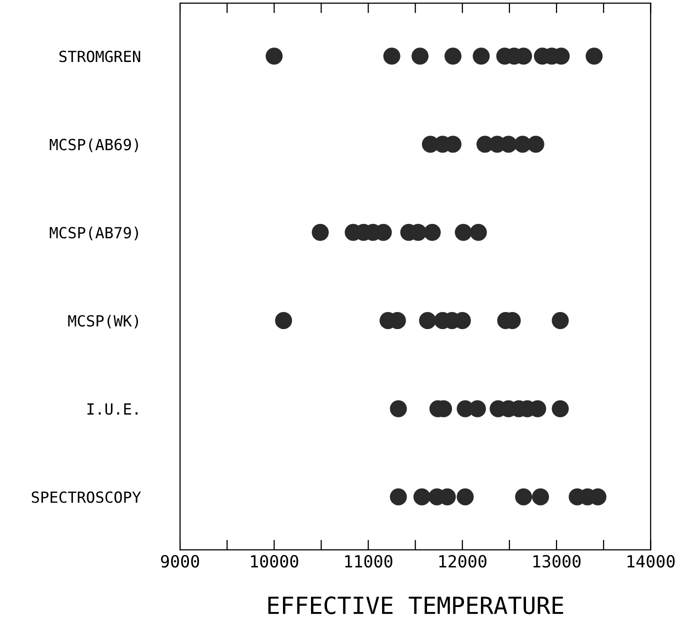 Image resolution: width=682 pixels, height=643 pixels. I want to click on y-tick-label: MCSP(WK), so click(103, 321).